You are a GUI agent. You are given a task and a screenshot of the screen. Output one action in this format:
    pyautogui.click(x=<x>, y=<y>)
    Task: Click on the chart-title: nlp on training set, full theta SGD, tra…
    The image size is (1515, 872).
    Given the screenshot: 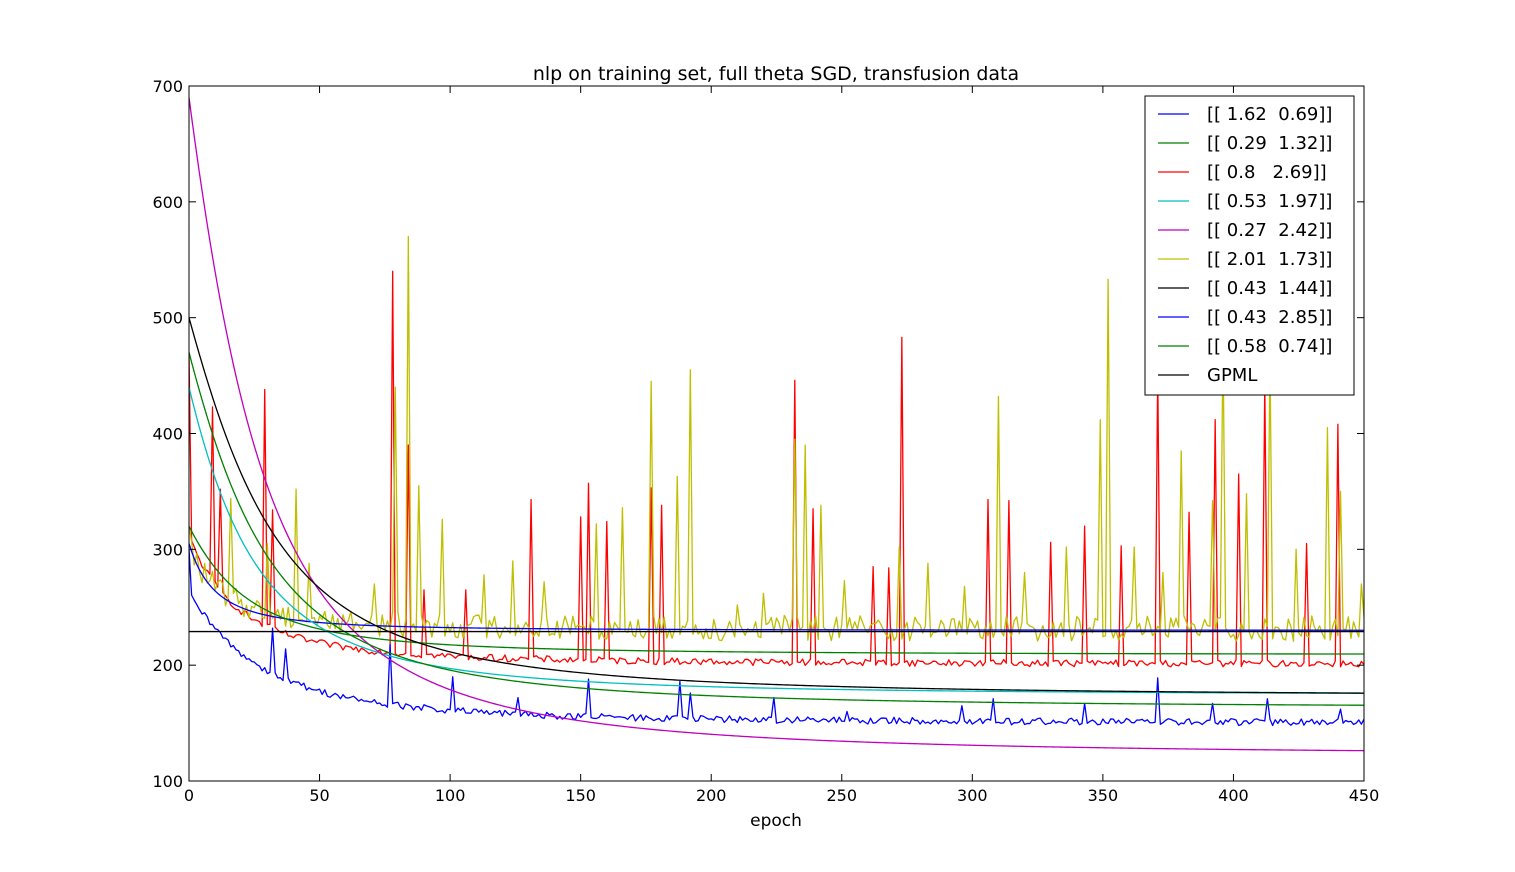 What is the action you would take?
    pyautogui.click(x=776, y=74)
    